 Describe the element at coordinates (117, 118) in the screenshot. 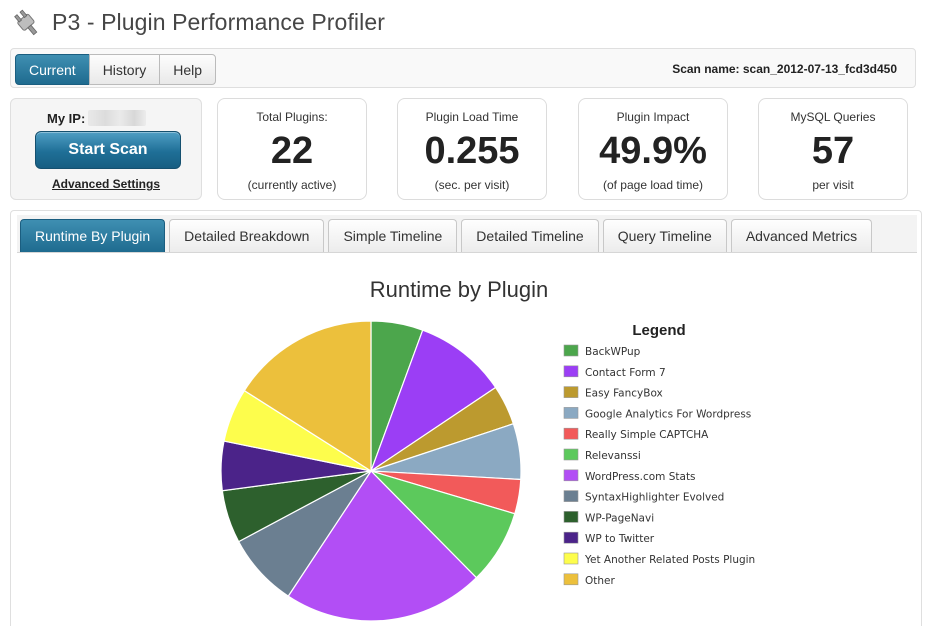

I see `ip-value-redacted` at that location.